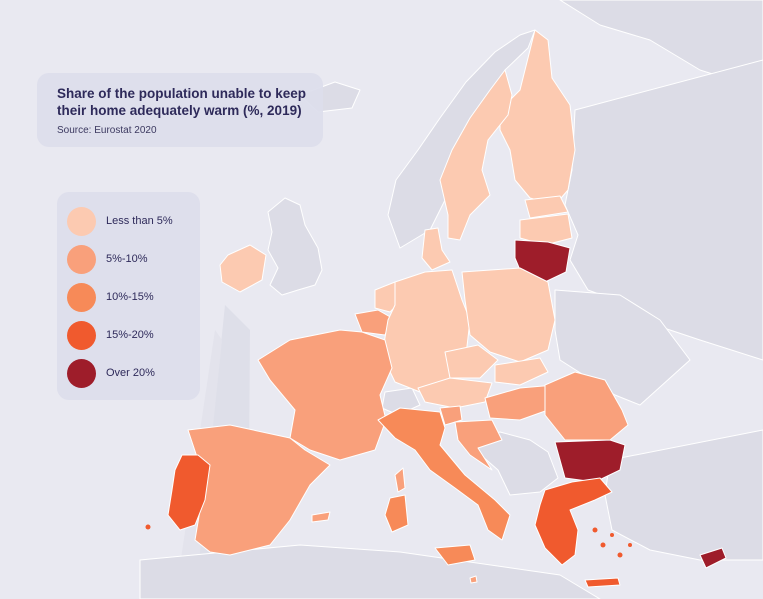 This screenshot has width=763, height=599. I want to click on legend-item-5-10: 5%-10%, so click(107, 259).